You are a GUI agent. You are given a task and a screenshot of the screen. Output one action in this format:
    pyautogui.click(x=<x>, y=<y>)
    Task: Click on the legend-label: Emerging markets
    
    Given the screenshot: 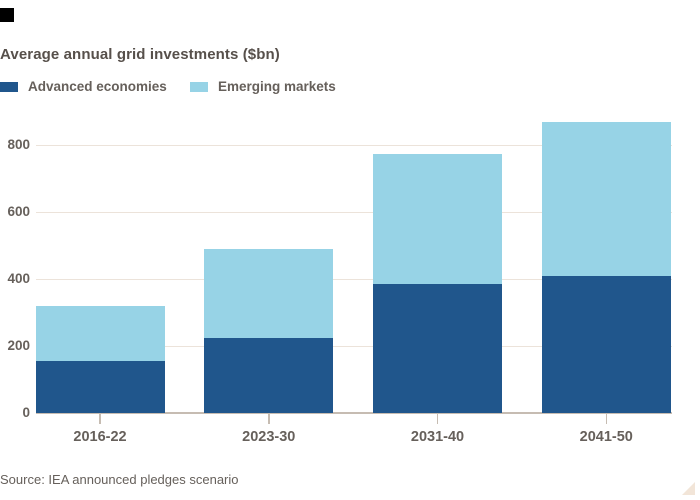 What is the action you would take?
    pyautogui.click(x=277, y=86)
    